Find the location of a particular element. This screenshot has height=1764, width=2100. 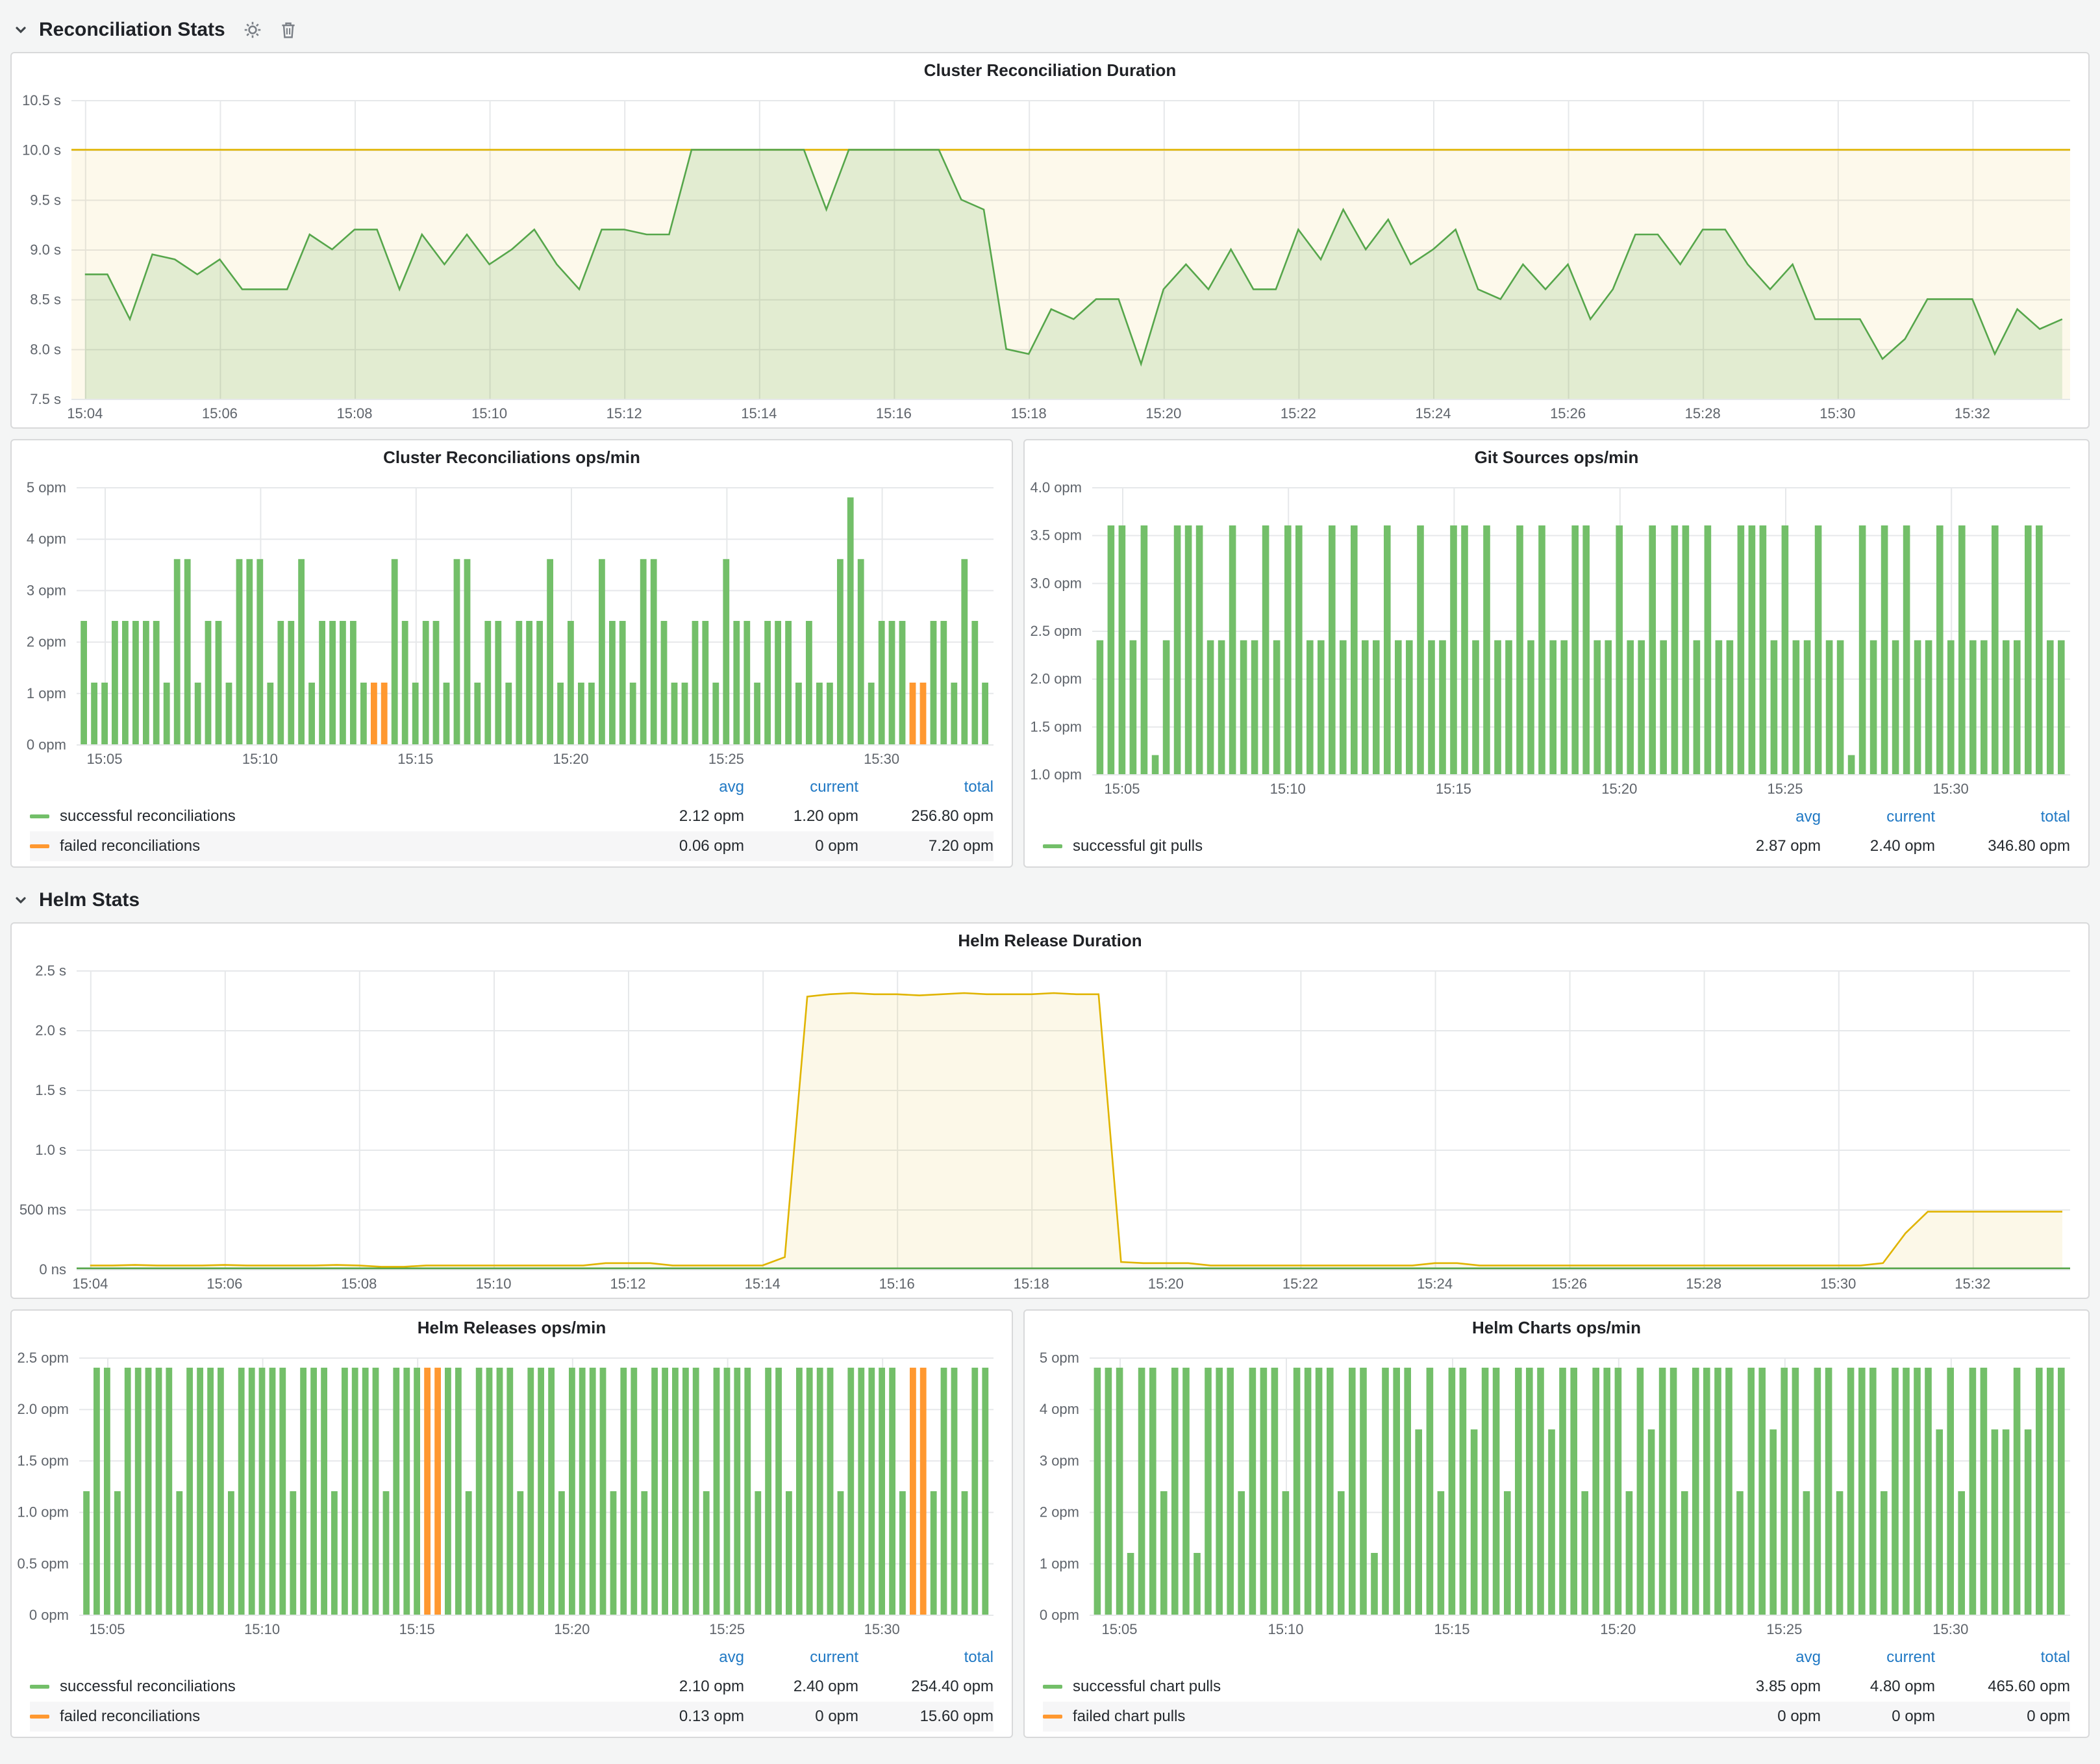

svg-text: 15:16 is located at coordinates (894, 414).